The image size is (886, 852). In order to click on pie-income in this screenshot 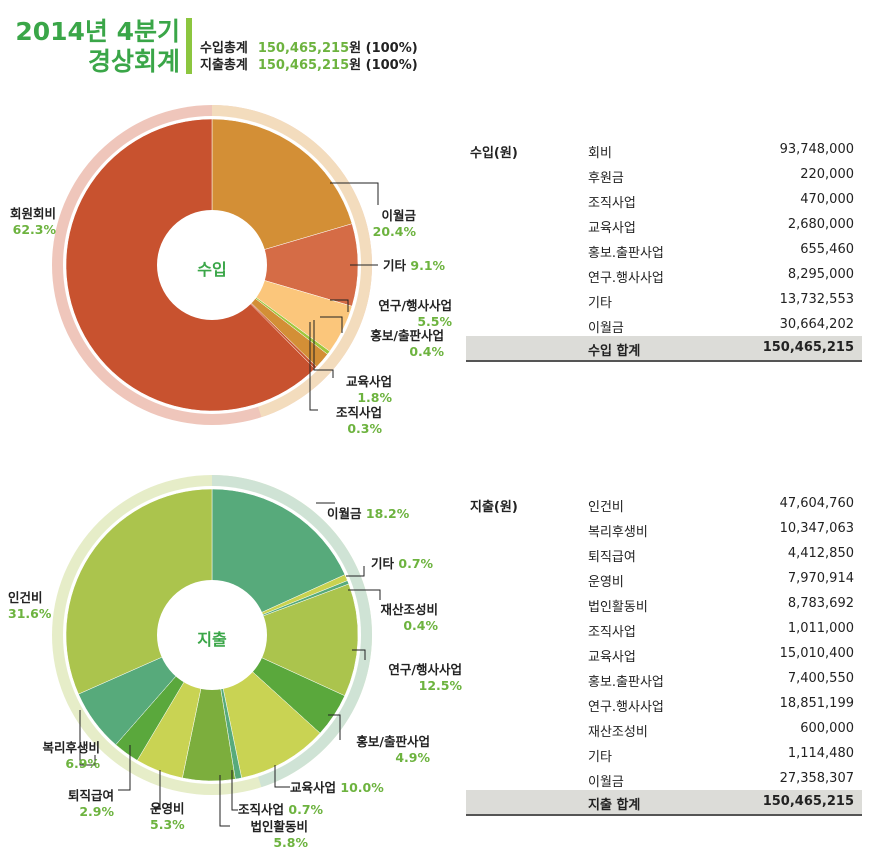, I will do `click(212, 265)`.